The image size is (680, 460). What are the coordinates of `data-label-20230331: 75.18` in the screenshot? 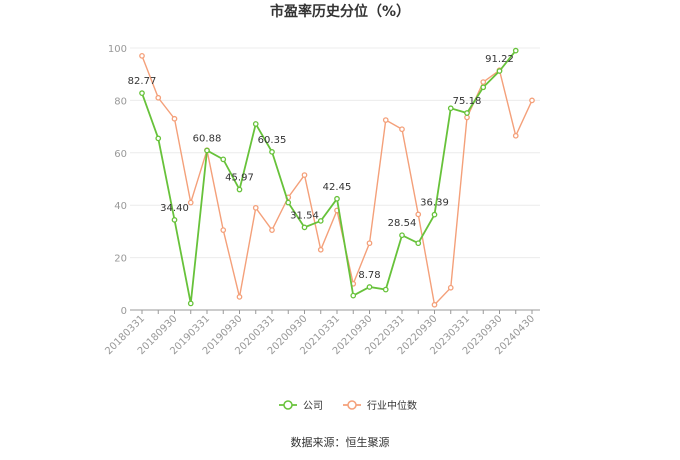 It's located at (467, 101).